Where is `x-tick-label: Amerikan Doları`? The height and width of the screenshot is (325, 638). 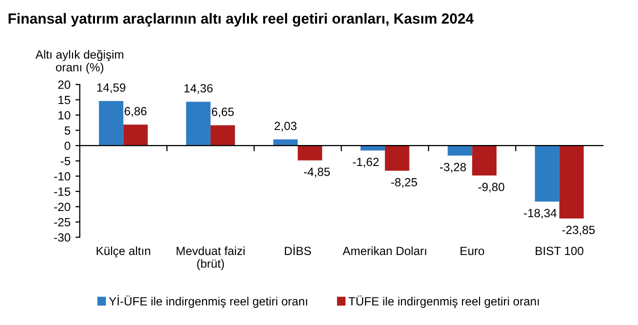 x-tick-label: Amerikan Doları is located at coordinates (384, 251).